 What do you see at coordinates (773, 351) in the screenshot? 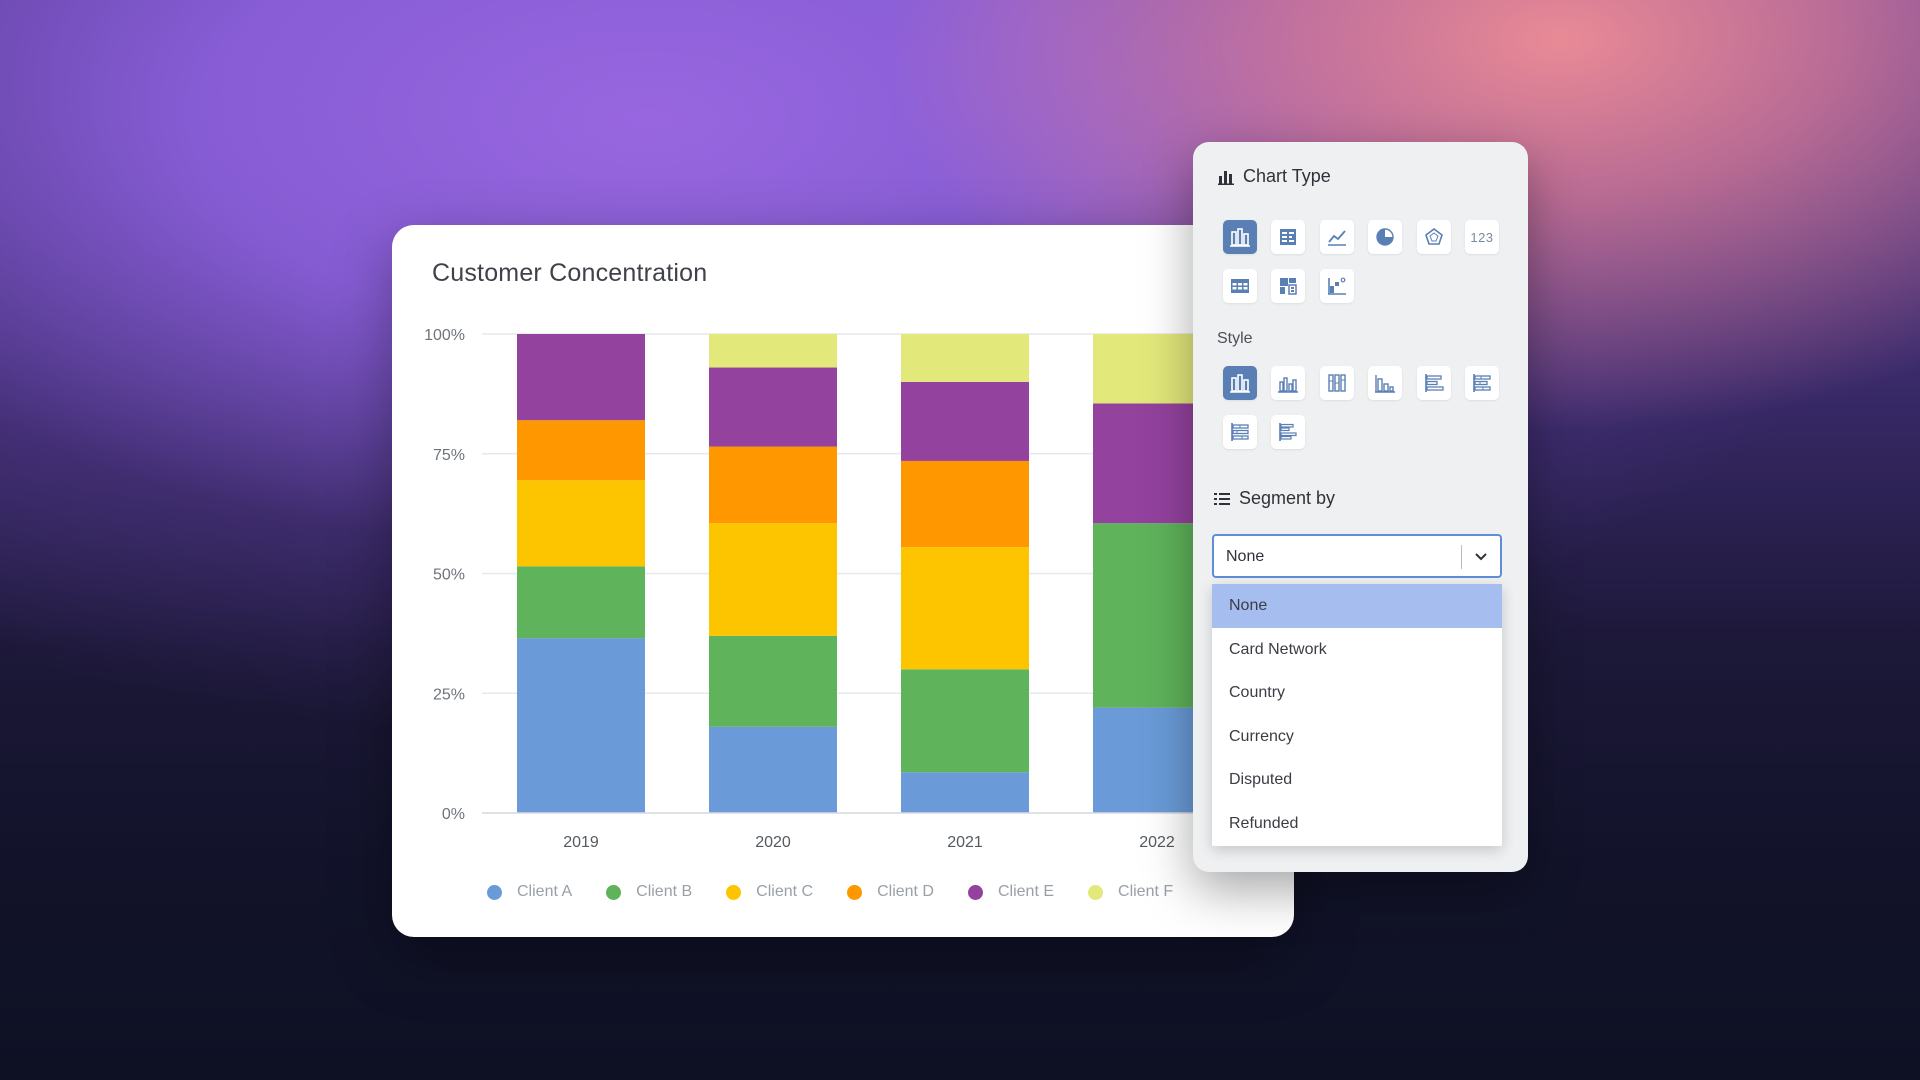
I see `bar-segment-client-f-2020` at bounding box center [773, 351].